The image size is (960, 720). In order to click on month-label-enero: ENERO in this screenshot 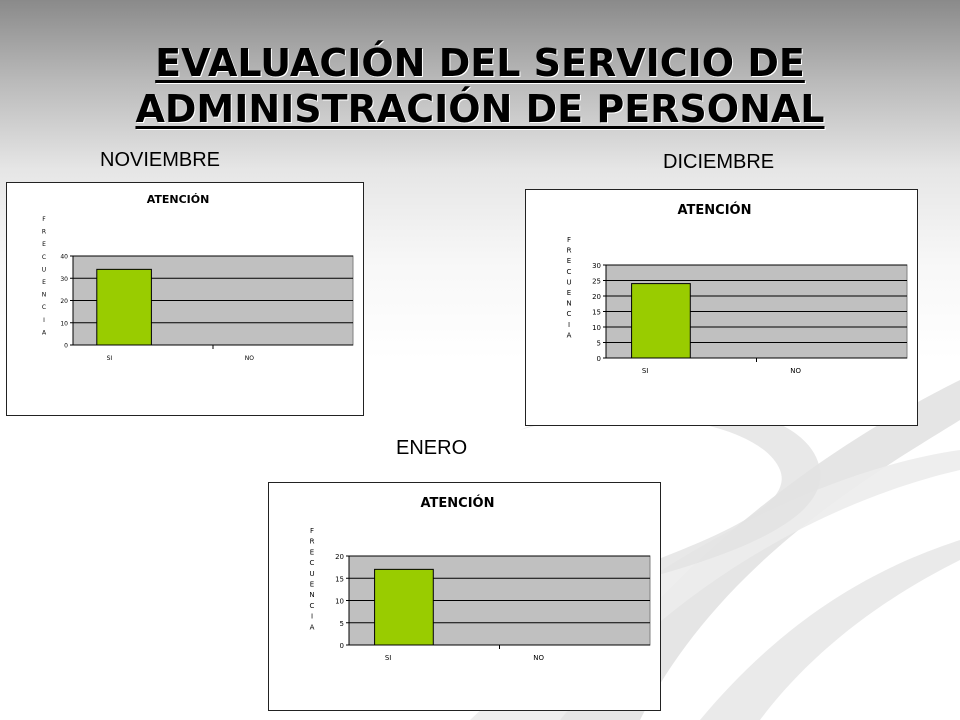, I will do `click(432, 448)`.